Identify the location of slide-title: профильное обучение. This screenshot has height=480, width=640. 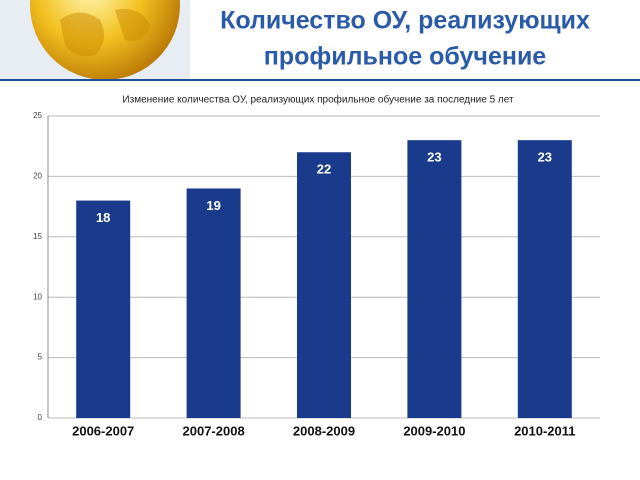
(405, 57).